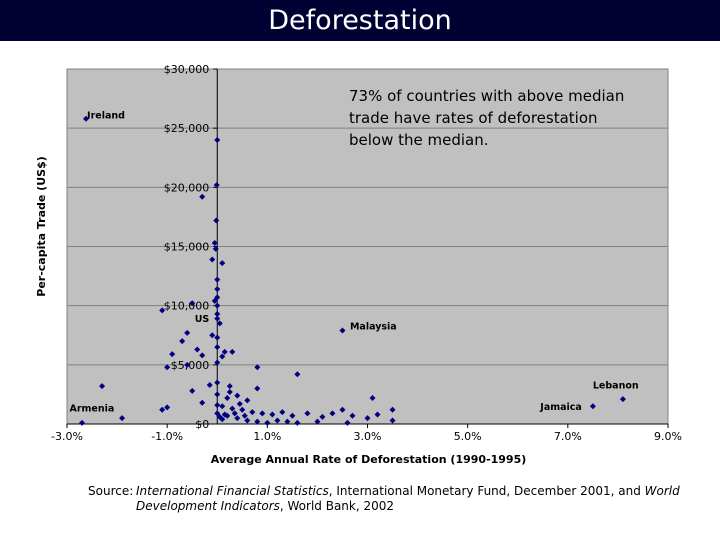  What do you see at coordinates (167, 436) in the screenshot?
I see `x-tick-label: -1.0%` at bounding box center [167, 436].